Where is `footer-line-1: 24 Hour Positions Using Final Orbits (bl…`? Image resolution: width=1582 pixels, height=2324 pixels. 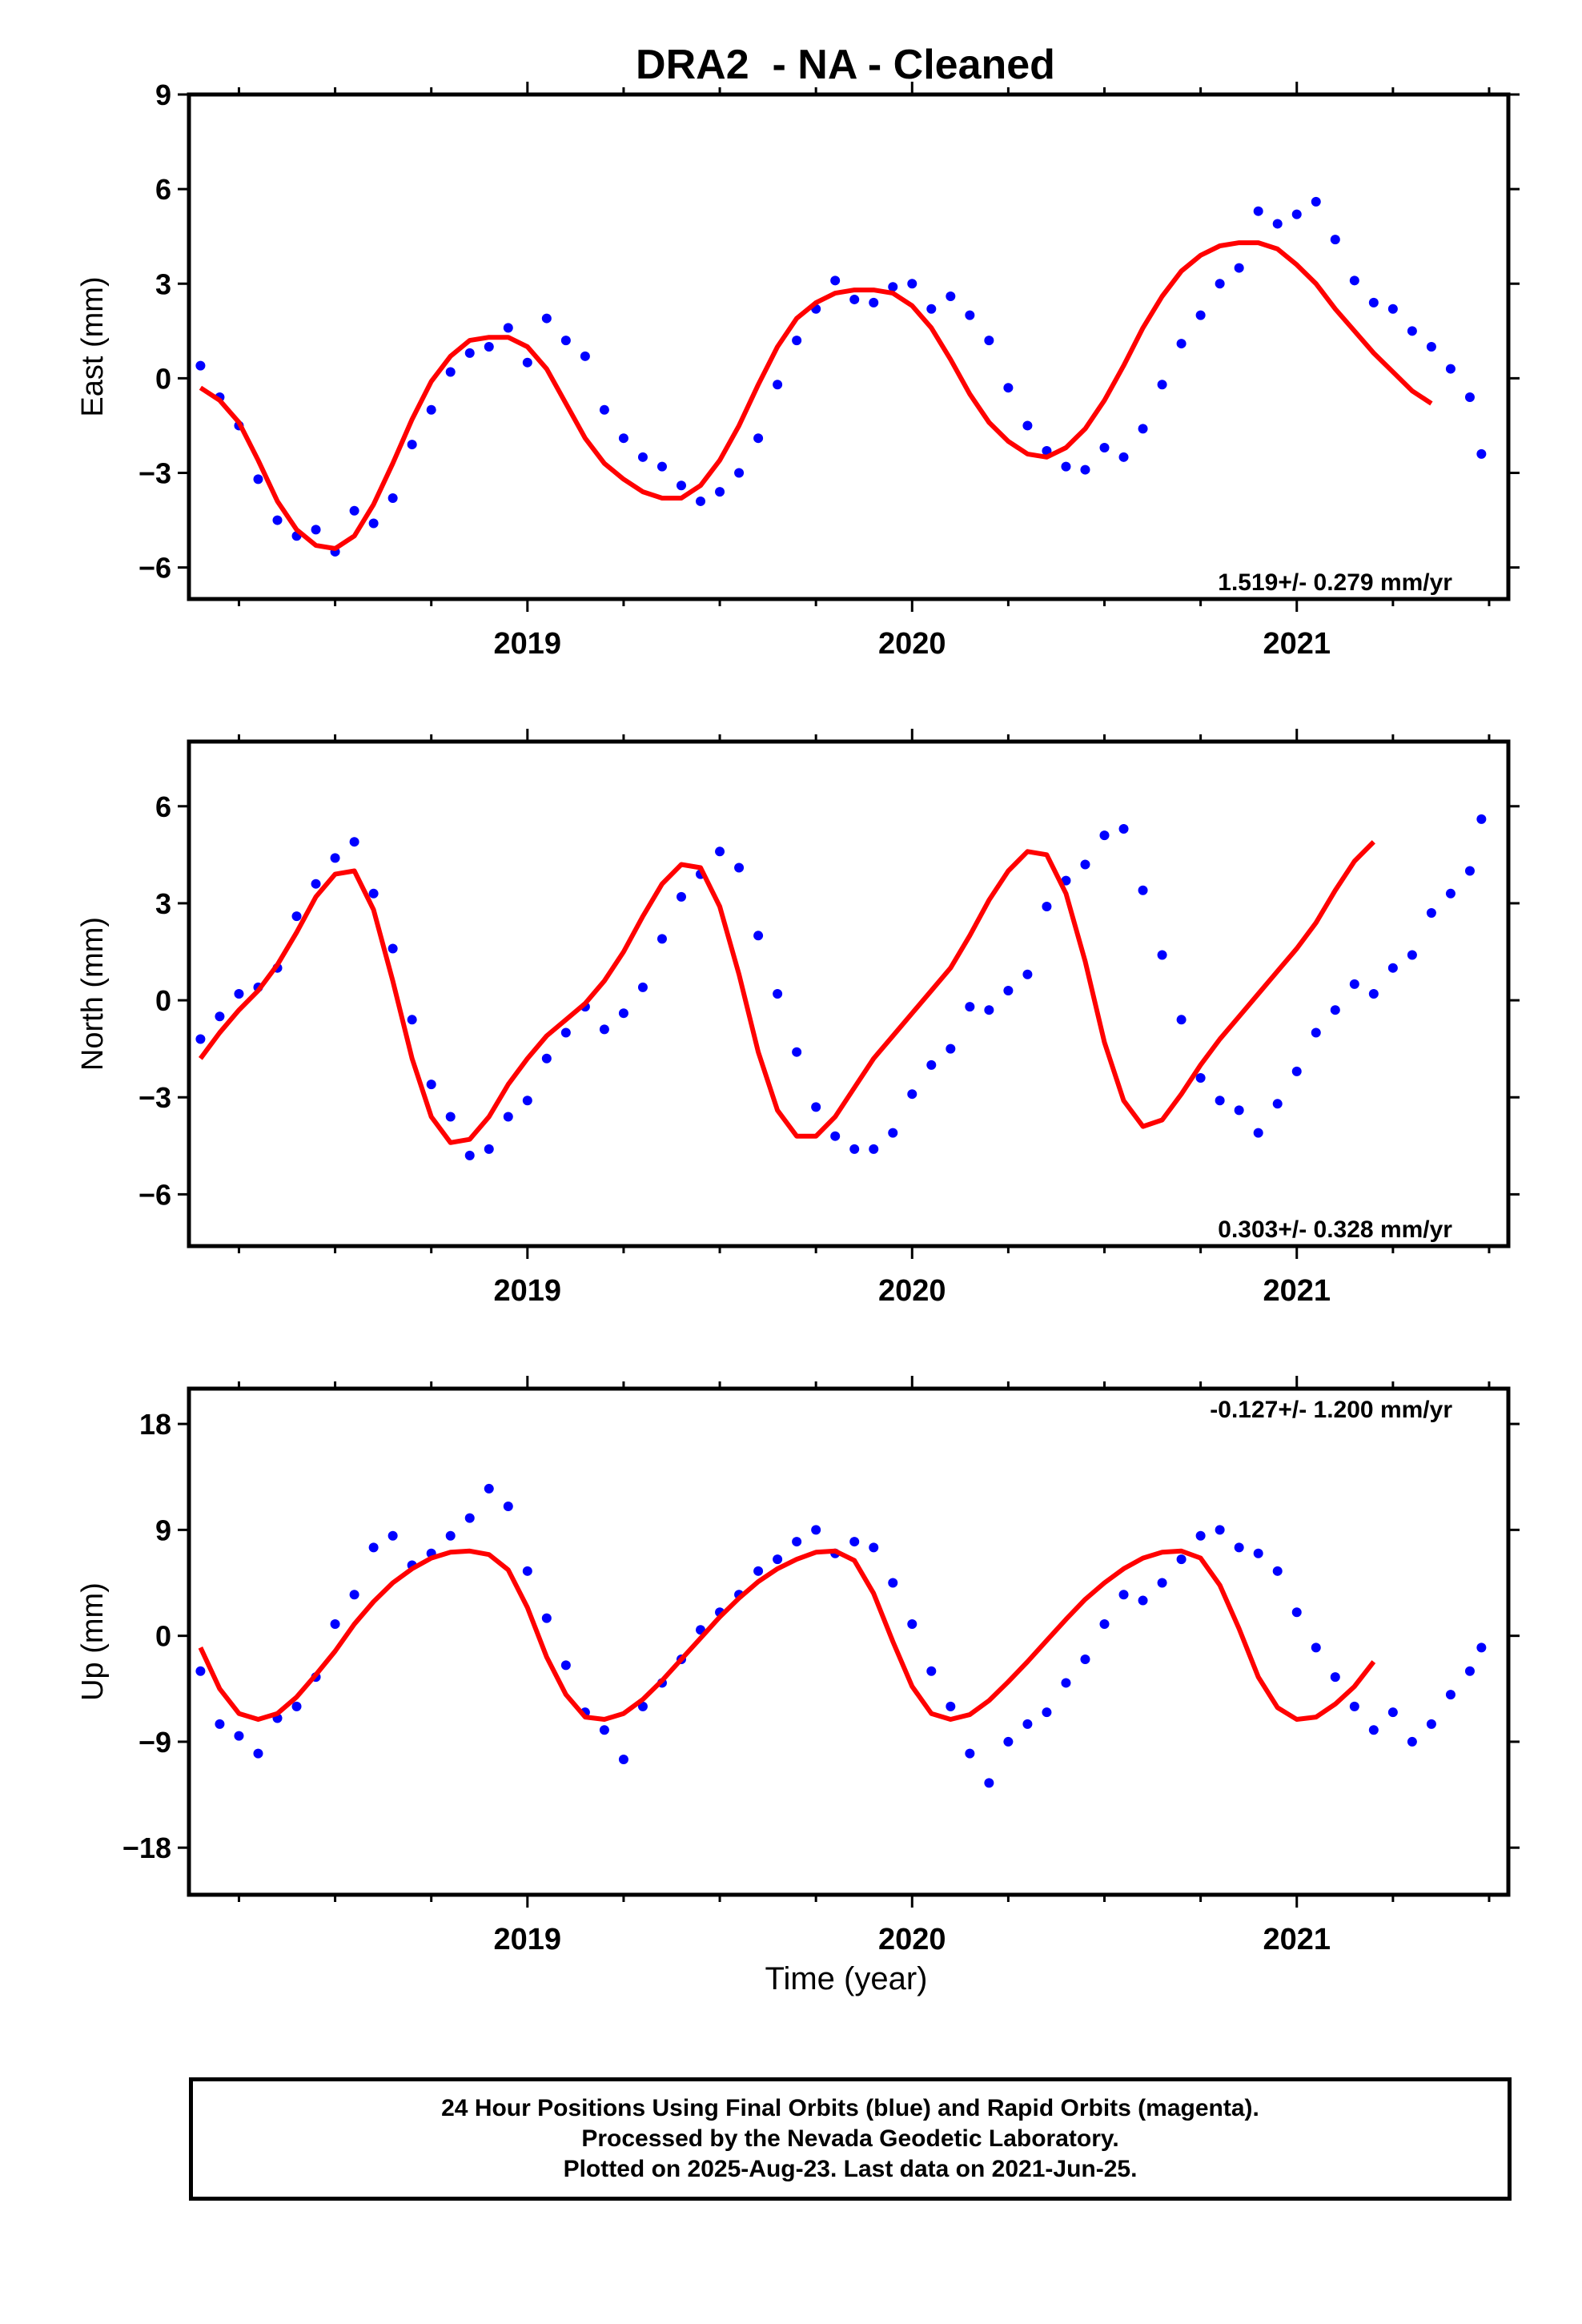 footer-line-1: 24 Hour Positions Using Final Orbits (bl… is located at coordinates (850, 2108).